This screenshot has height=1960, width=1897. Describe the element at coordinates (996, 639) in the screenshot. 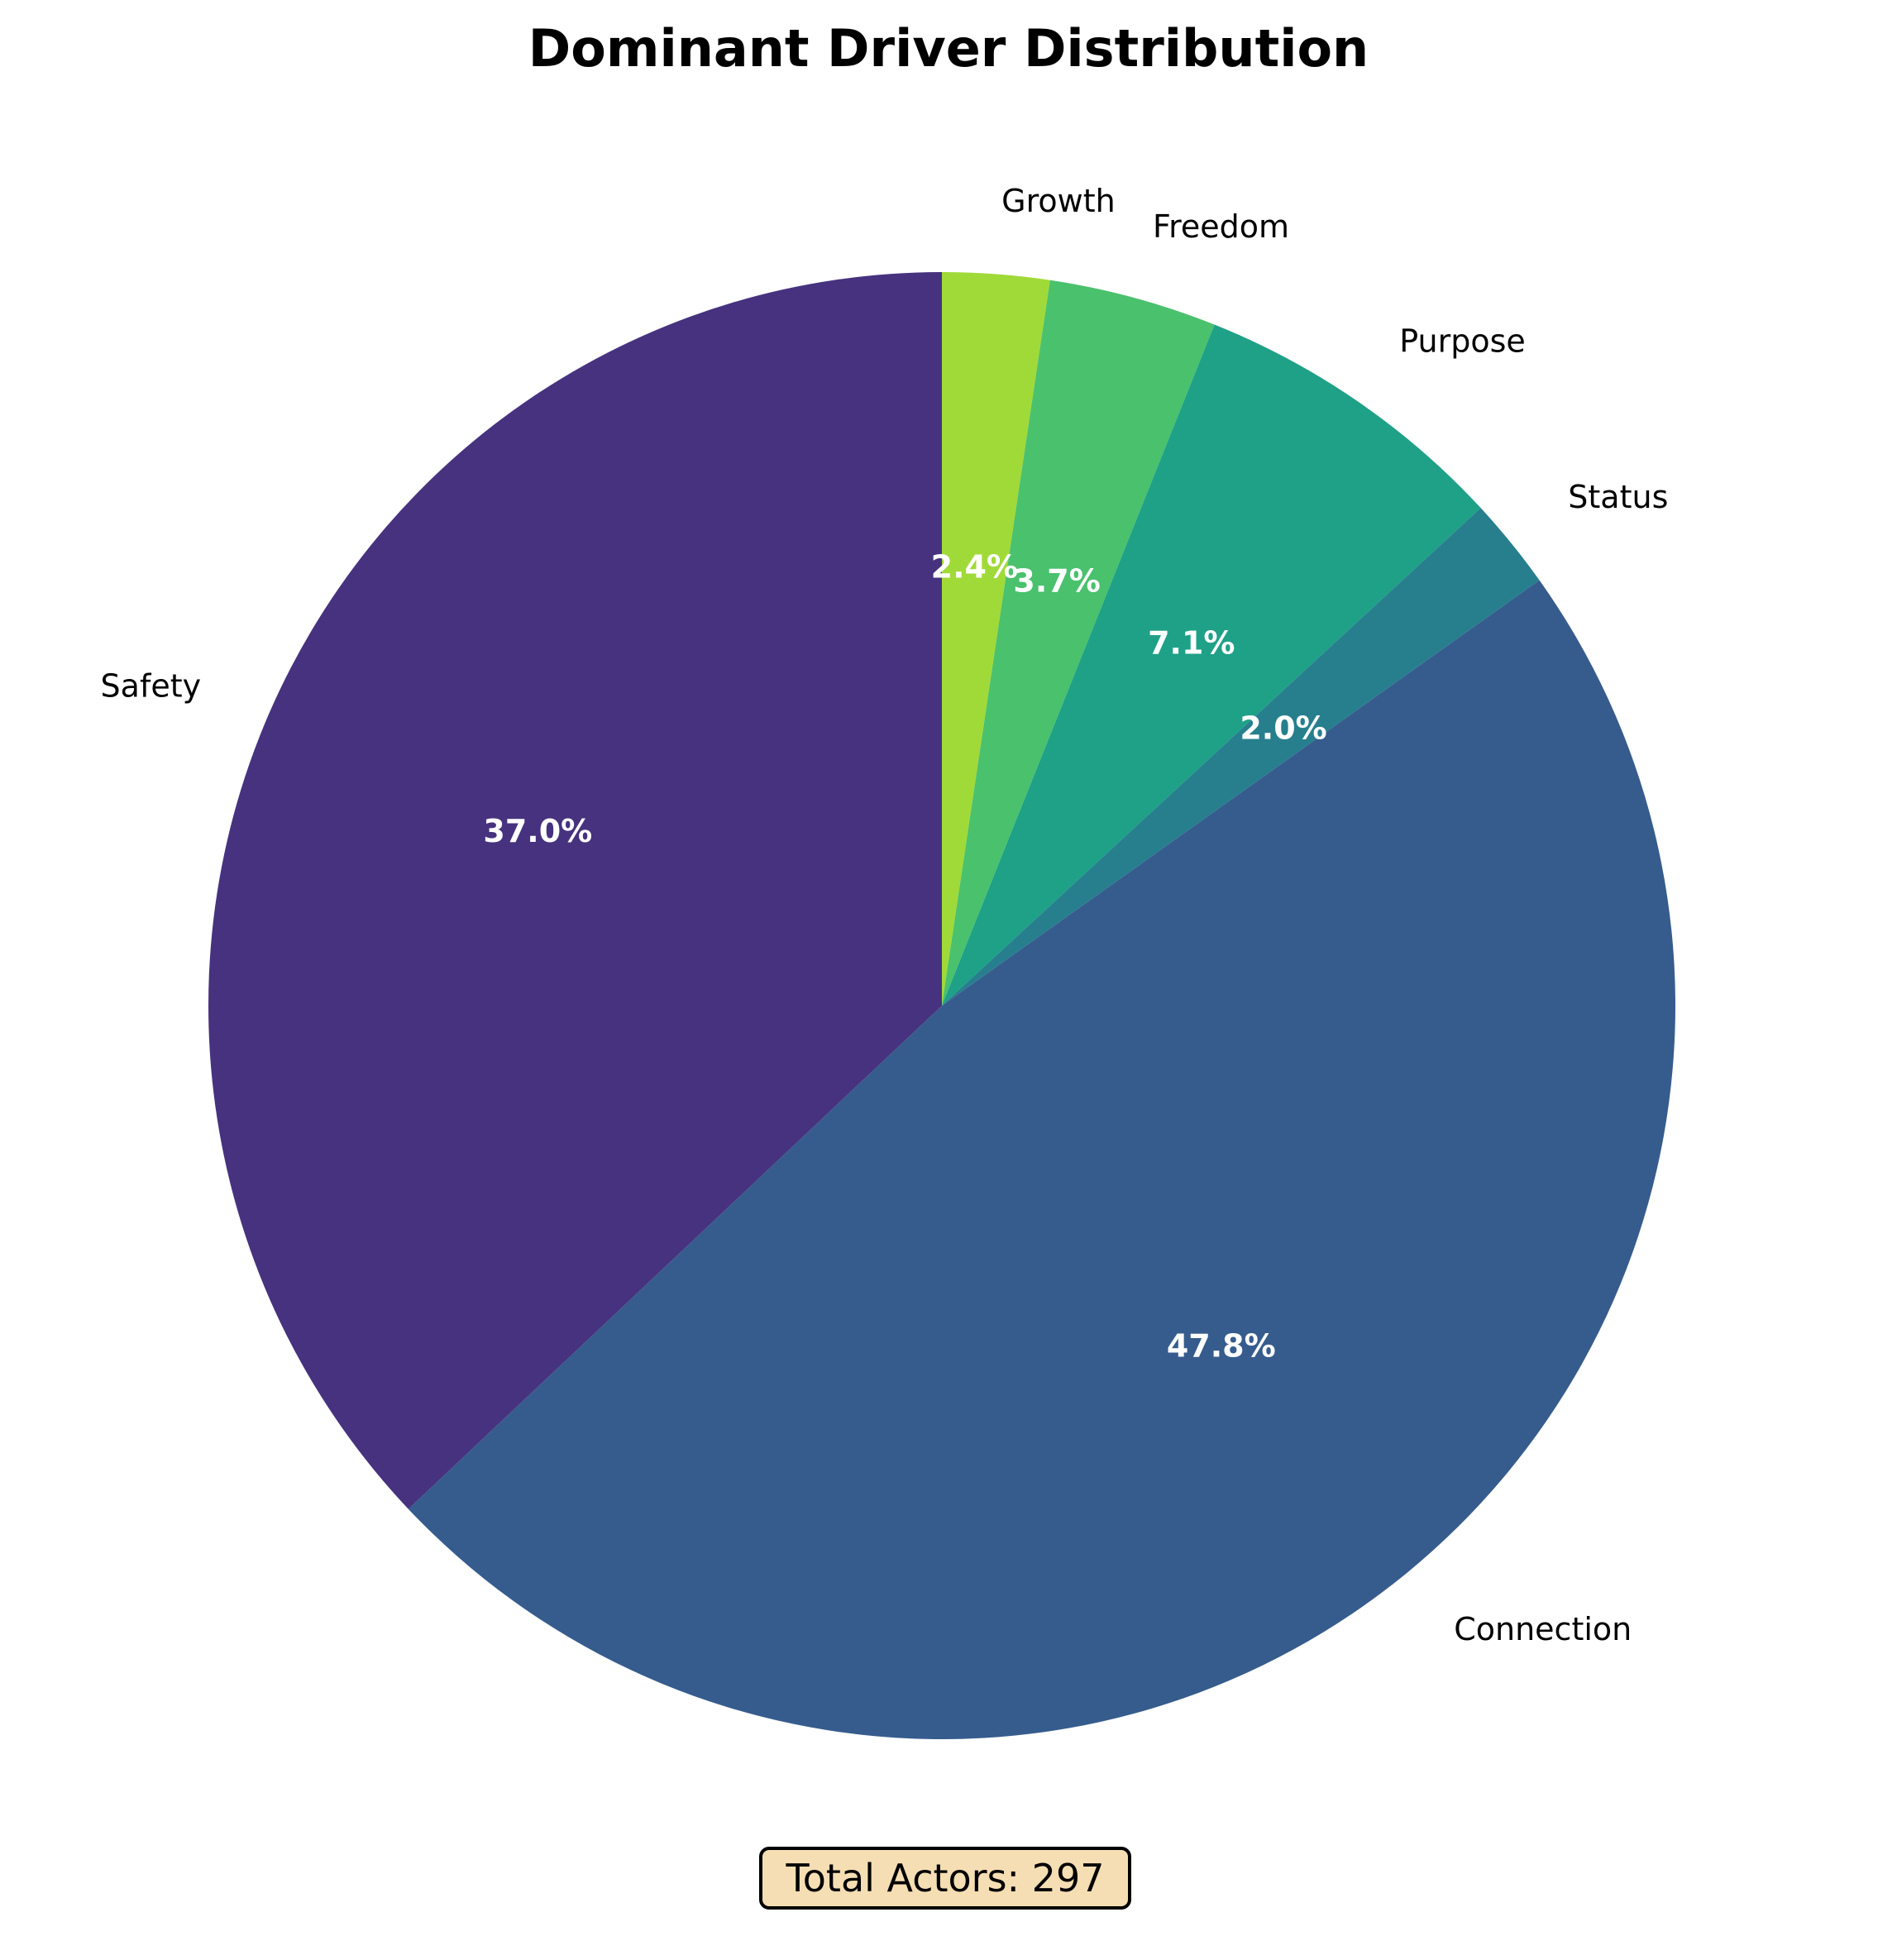

I see `pie-slice-growth` at that location.